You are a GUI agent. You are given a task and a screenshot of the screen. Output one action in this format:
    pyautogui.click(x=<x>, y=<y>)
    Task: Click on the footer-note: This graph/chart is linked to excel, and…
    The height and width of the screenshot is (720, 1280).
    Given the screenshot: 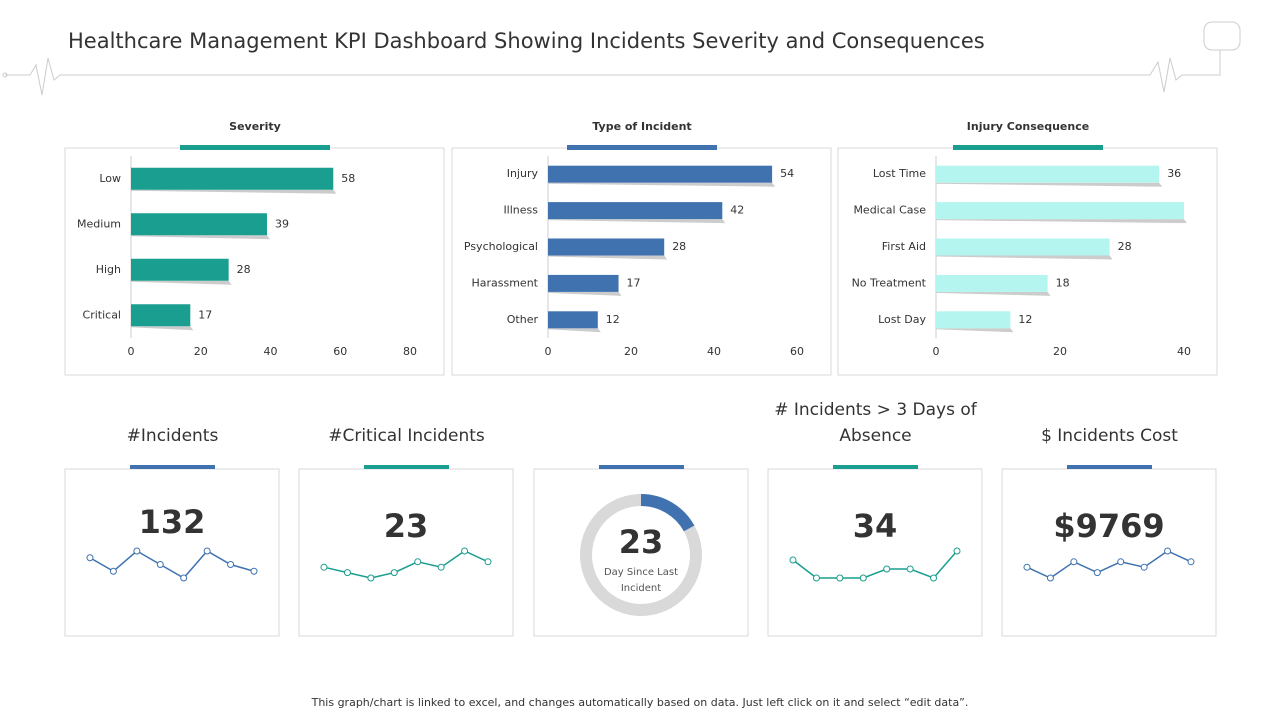 What is the action you would take?
    pyautogui.click(x=640, y=702)
    